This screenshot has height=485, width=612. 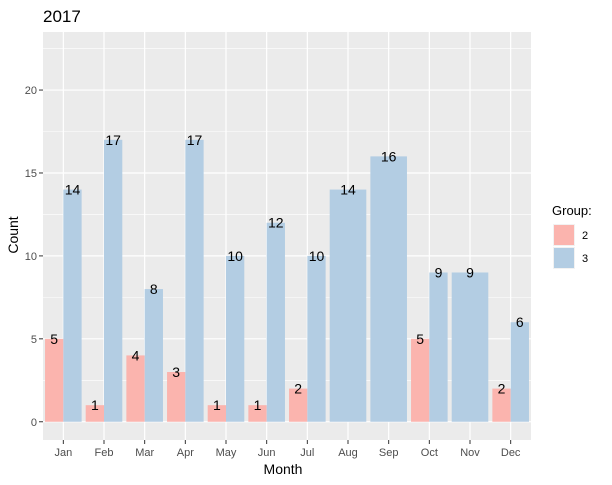 I want to click on bar-value-label: 4, so click(x=136, y=355).